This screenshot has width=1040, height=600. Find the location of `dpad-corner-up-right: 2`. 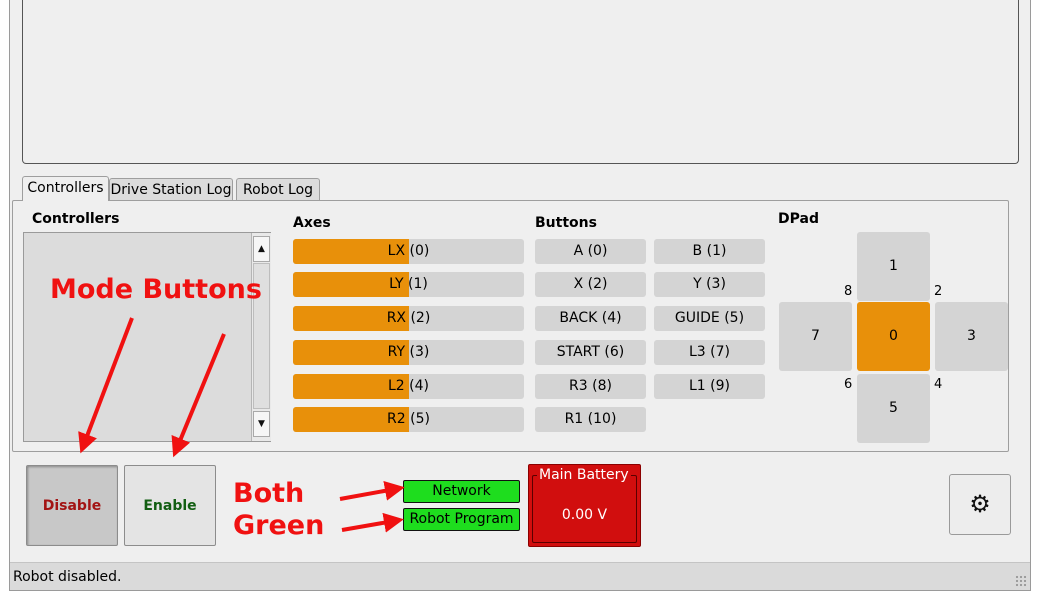

dpad-corner-up-right: 2 is located at coordinates (938, 291).